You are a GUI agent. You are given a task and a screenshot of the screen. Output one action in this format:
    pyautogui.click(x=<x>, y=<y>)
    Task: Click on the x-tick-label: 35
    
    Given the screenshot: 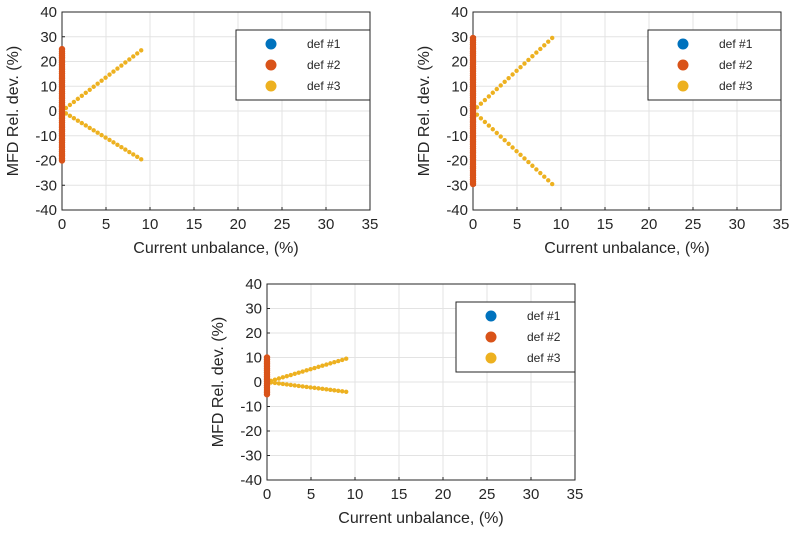 What is the action you would take?
    pyautogui.click(x=781, y=224)
    